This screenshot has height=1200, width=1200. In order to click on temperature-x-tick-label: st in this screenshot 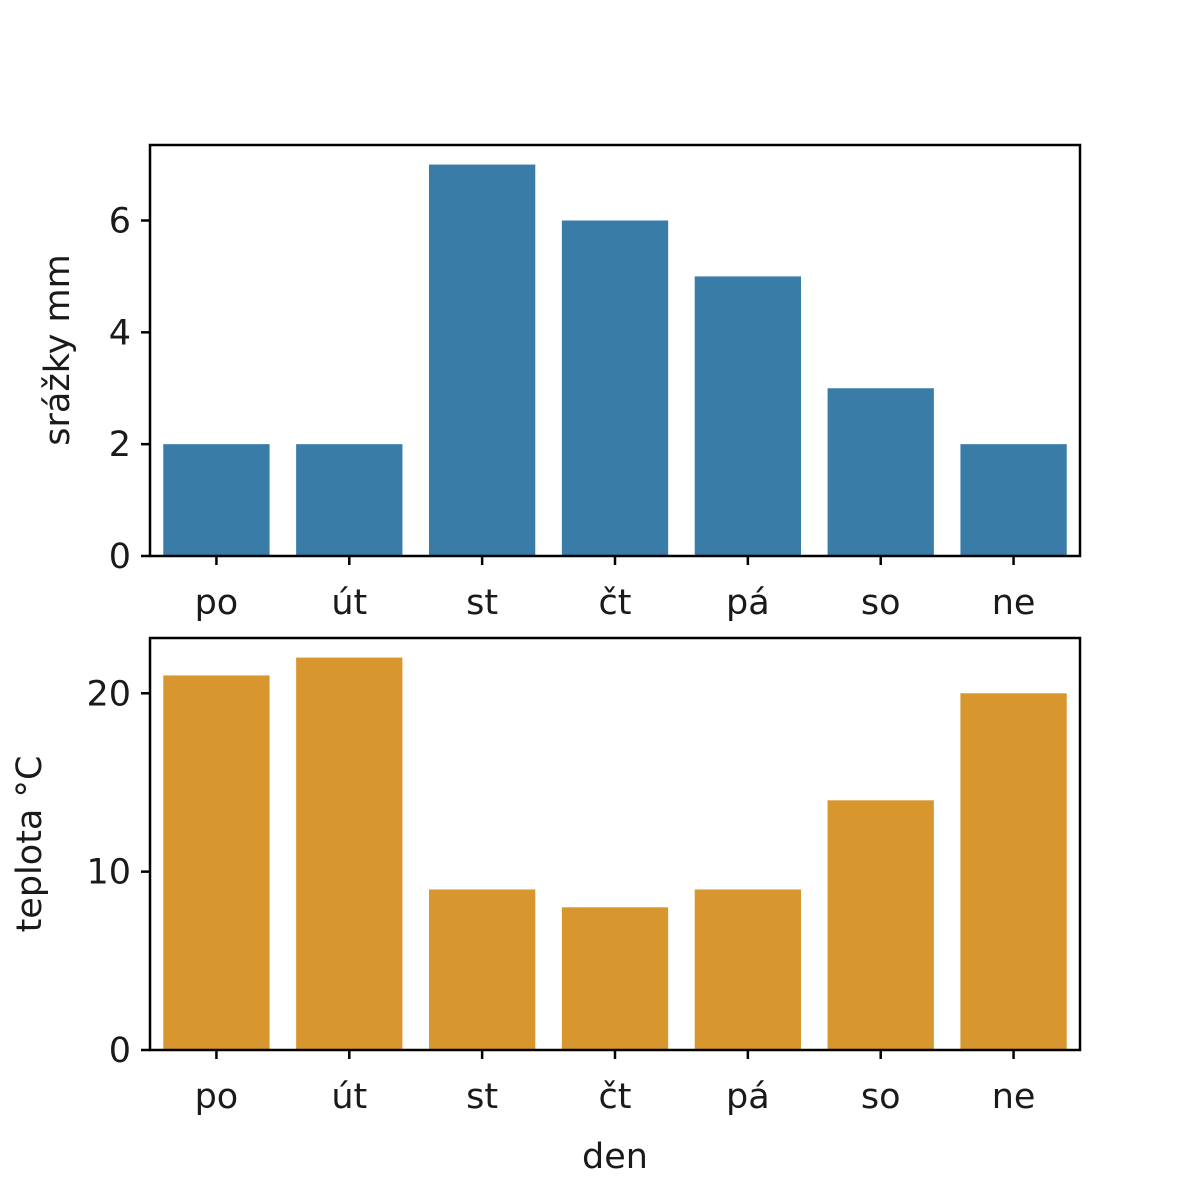, I will do `click(482, 1097)`.